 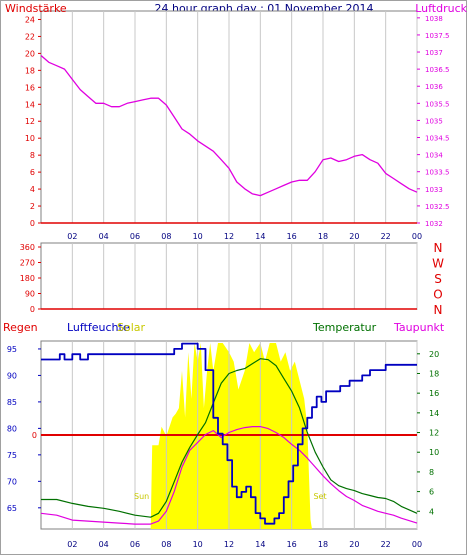 I want to click on wind-pressure-x-tick-label: 10, so click(x=198, y=236).